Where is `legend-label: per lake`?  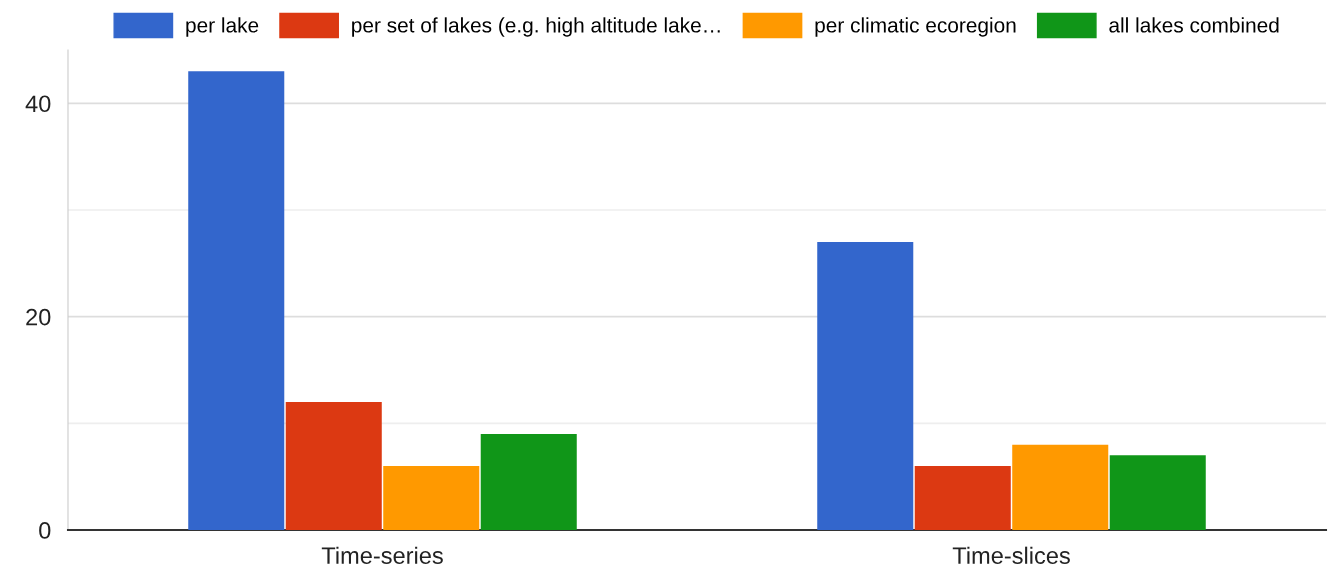 legend-label: per lake is located at coordinates (222, 27).